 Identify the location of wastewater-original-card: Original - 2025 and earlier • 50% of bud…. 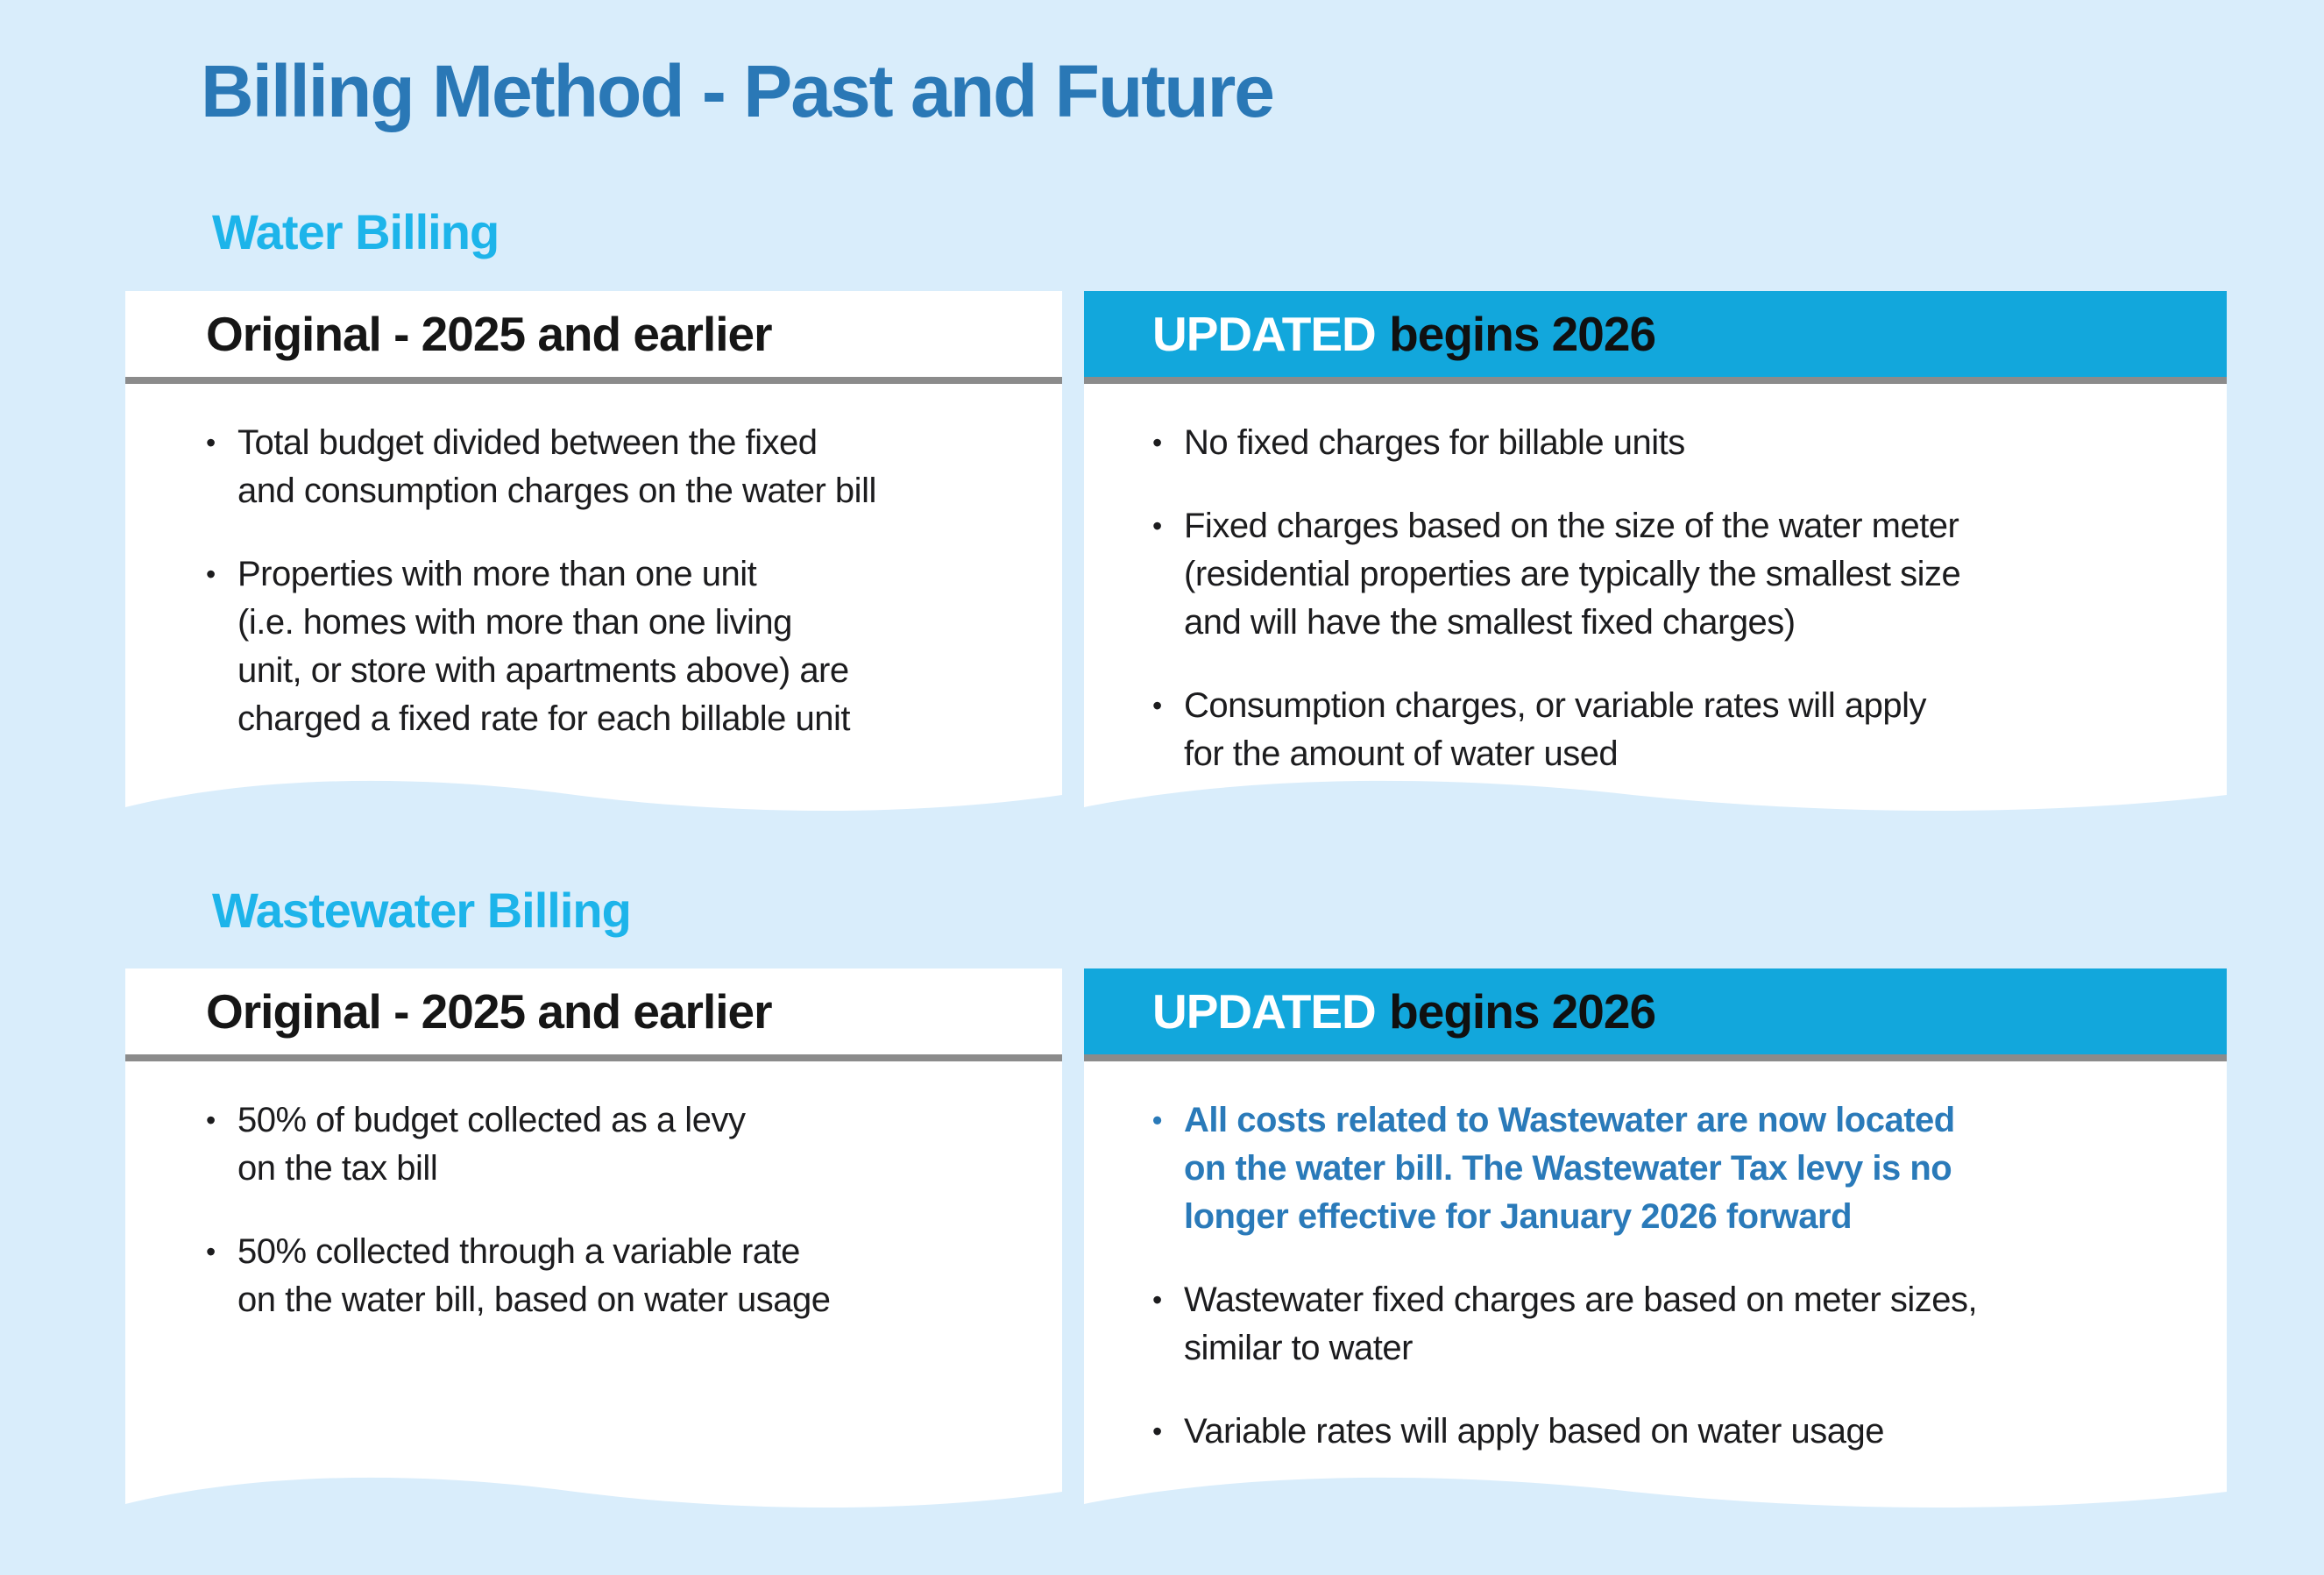
(594, 1245).